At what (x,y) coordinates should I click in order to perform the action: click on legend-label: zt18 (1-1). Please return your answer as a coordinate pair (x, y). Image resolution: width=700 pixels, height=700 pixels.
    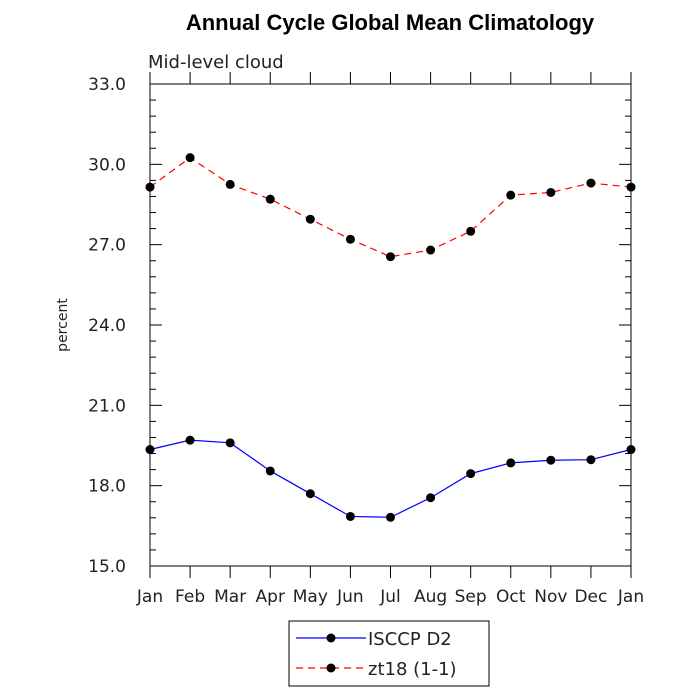
    Looking at the image, I should click on (412, 669).